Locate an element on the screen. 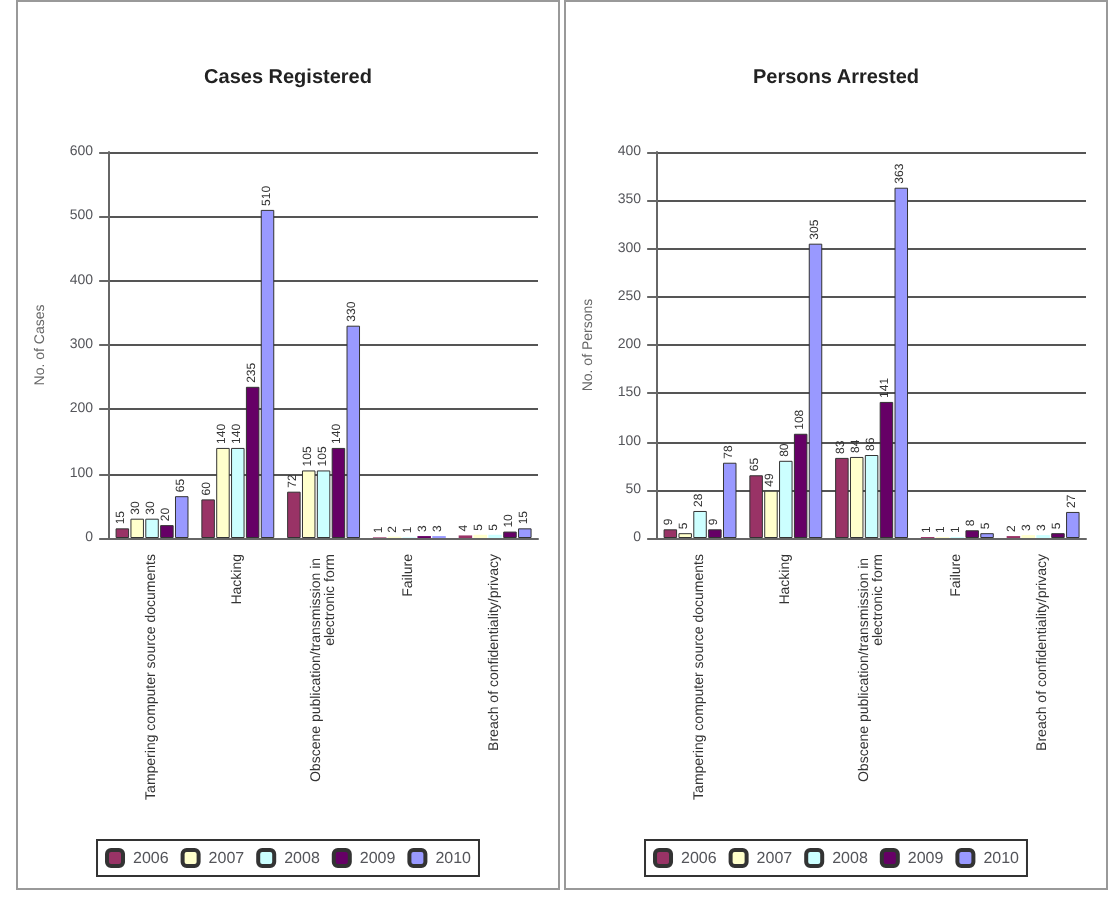 The height and width of the screenshot is (902, 1118). chart-title: Persons Arrested is located at coordinates (836, 78).